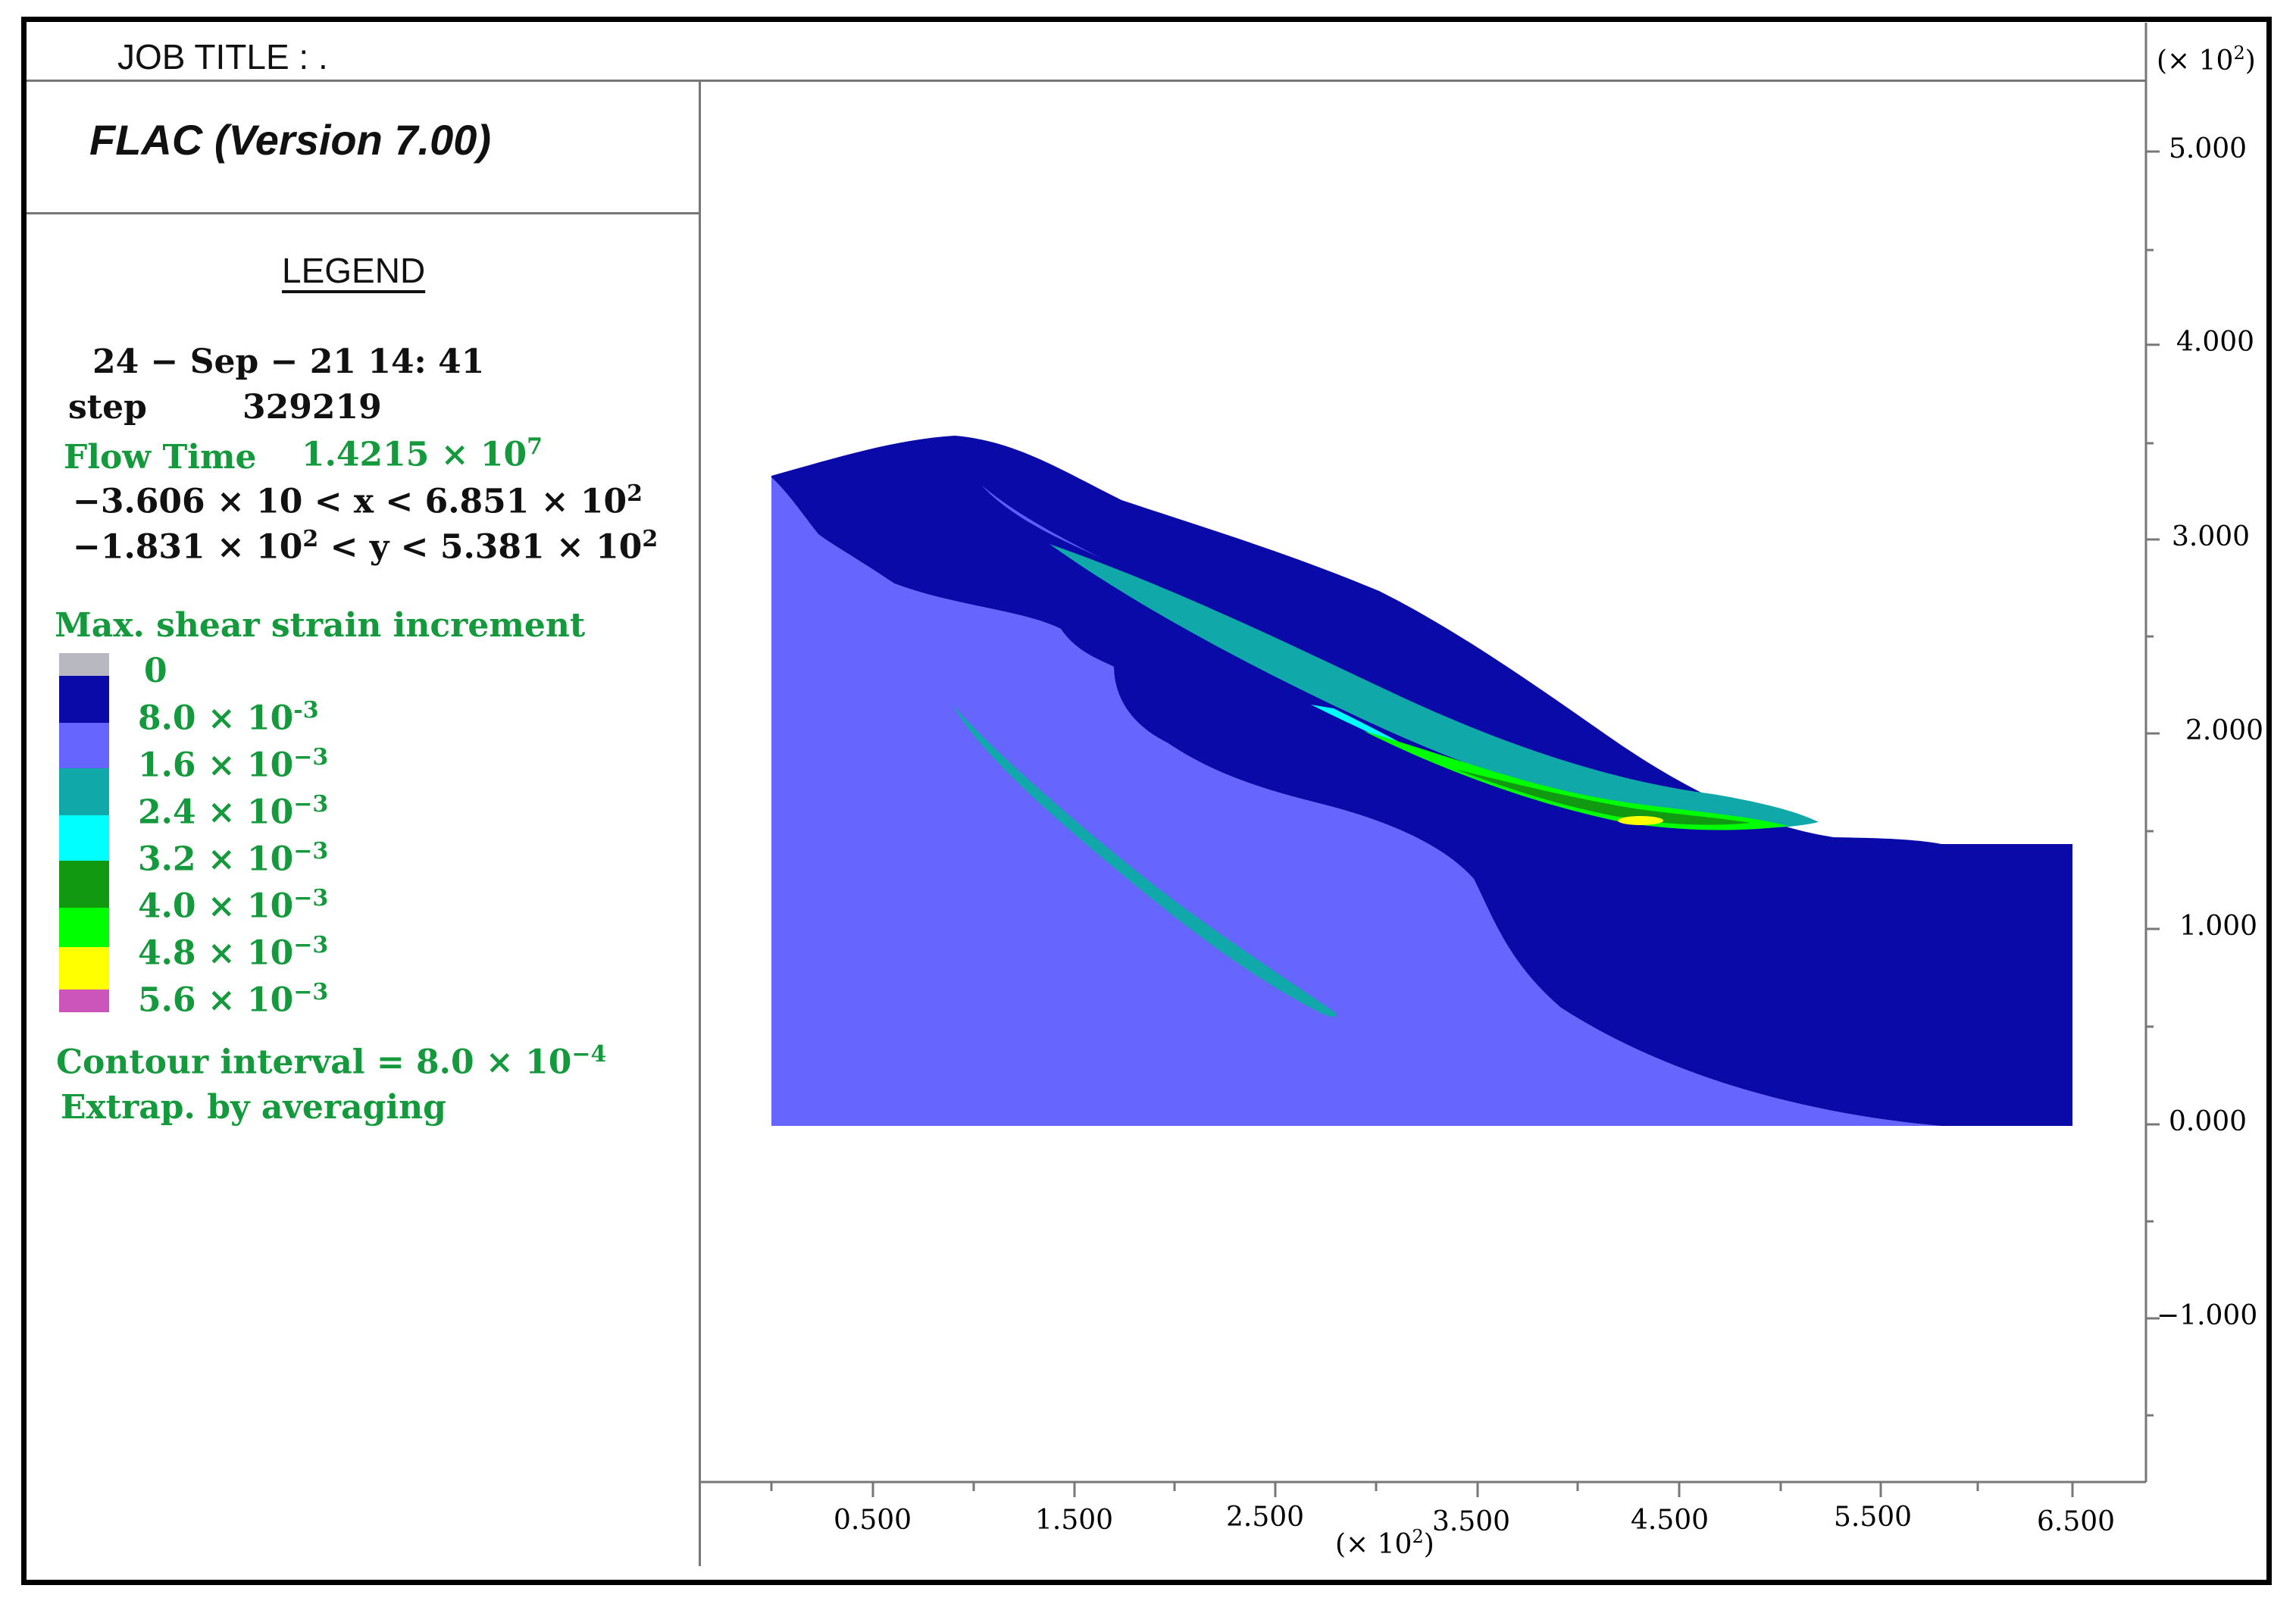 The image size is (2296, 1604). I want to click on x-axis-ticks, so click(1422, 1490).